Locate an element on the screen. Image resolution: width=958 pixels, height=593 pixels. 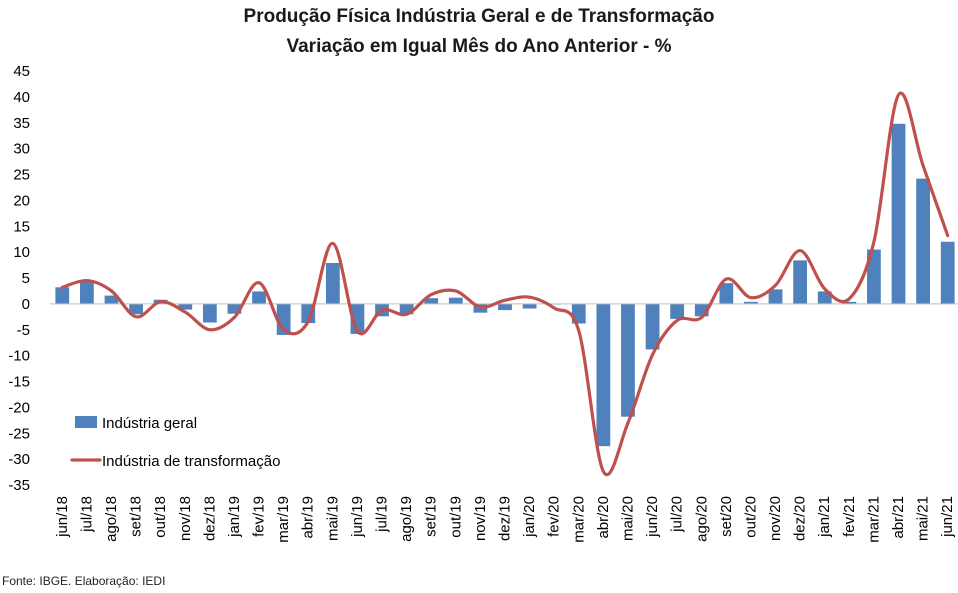
y-tick-label: 10 is located at coordinates (21, 252).